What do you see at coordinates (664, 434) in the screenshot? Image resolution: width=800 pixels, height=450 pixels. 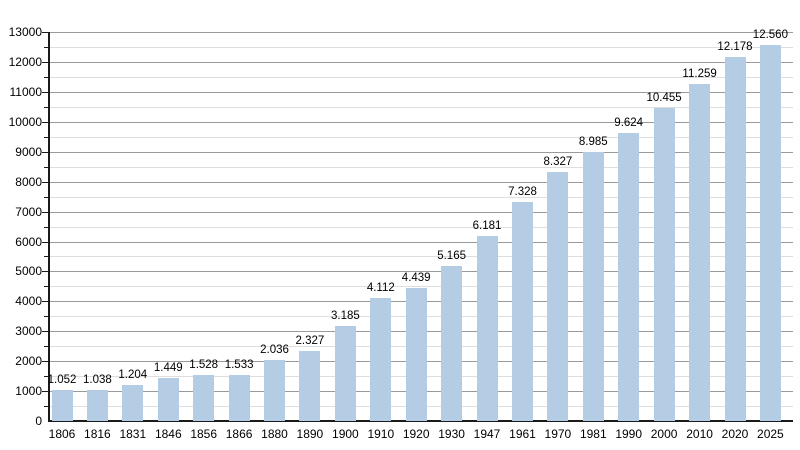 I see `x-axis-label: 2000` at bounding box center [664, 434].